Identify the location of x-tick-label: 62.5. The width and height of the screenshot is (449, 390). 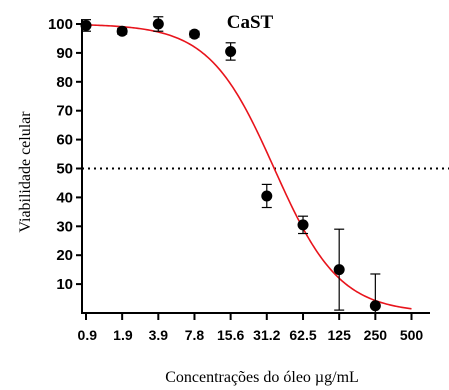
(302, 335).